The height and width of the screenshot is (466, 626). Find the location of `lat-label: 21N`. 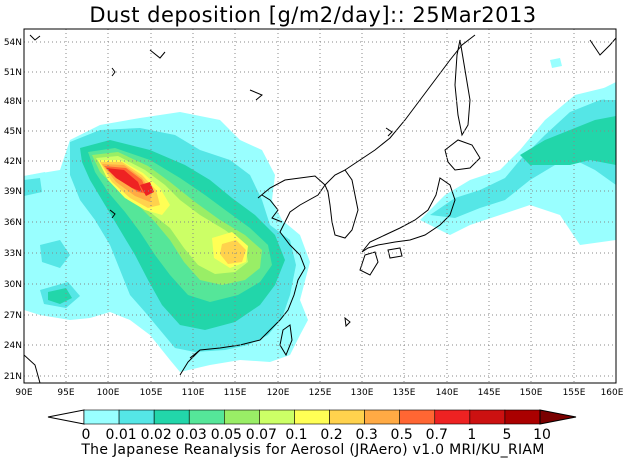

lat-label: 21N is located at coordinates (13, 377).